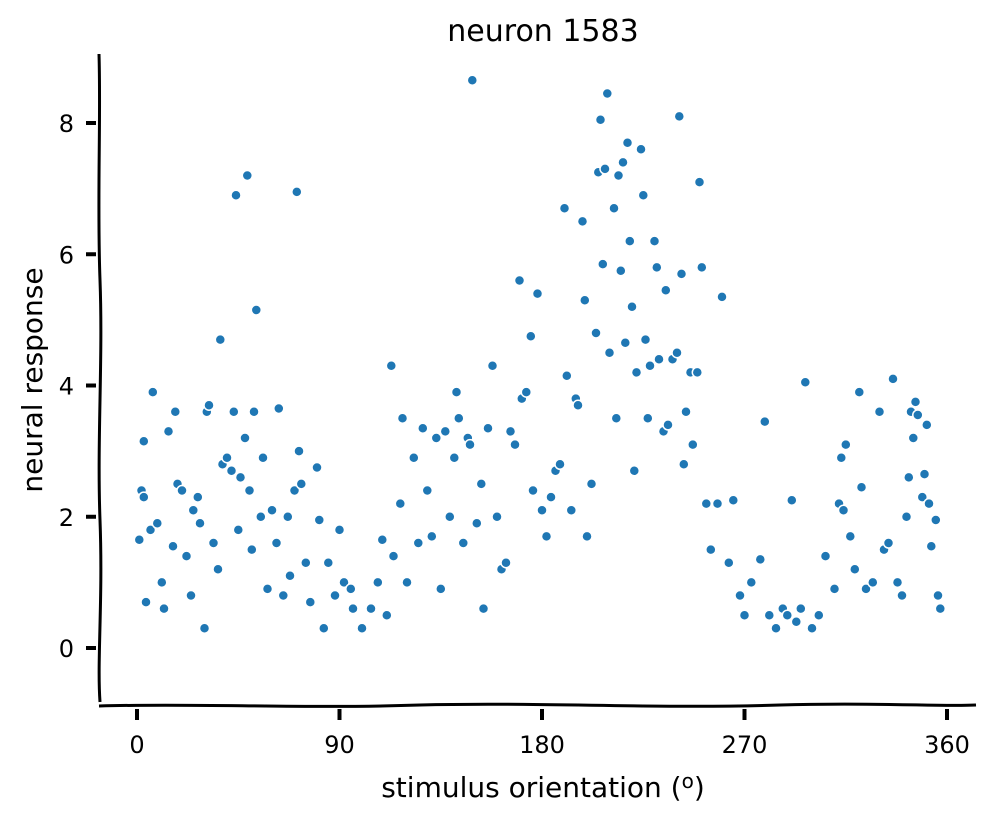 This screenshot has width=1004, height=819. Describe the element at coordinates (66, 518) in the screenshot. I see `y-tick-label: 2` at that location.